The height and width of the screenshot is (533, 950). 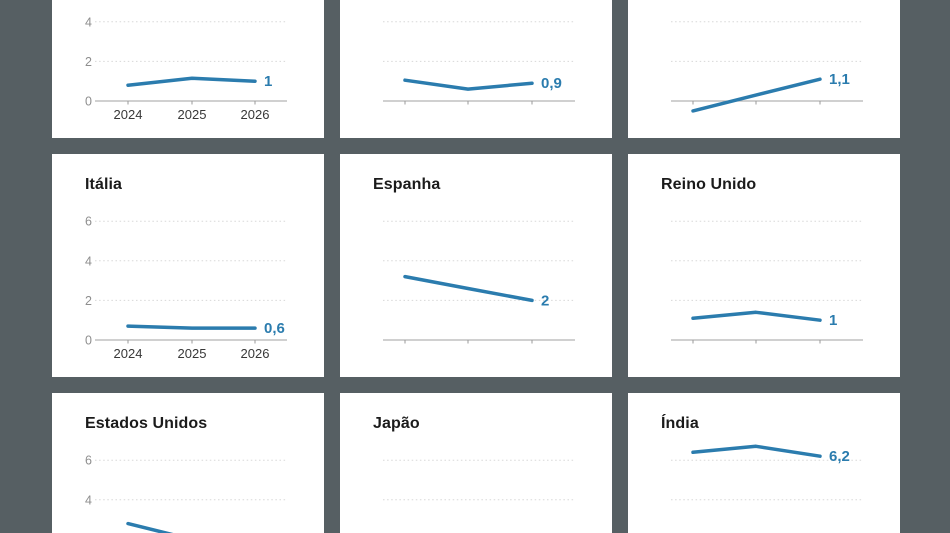 I want to click on country-name: Espanha, so click(x=407, y=184).